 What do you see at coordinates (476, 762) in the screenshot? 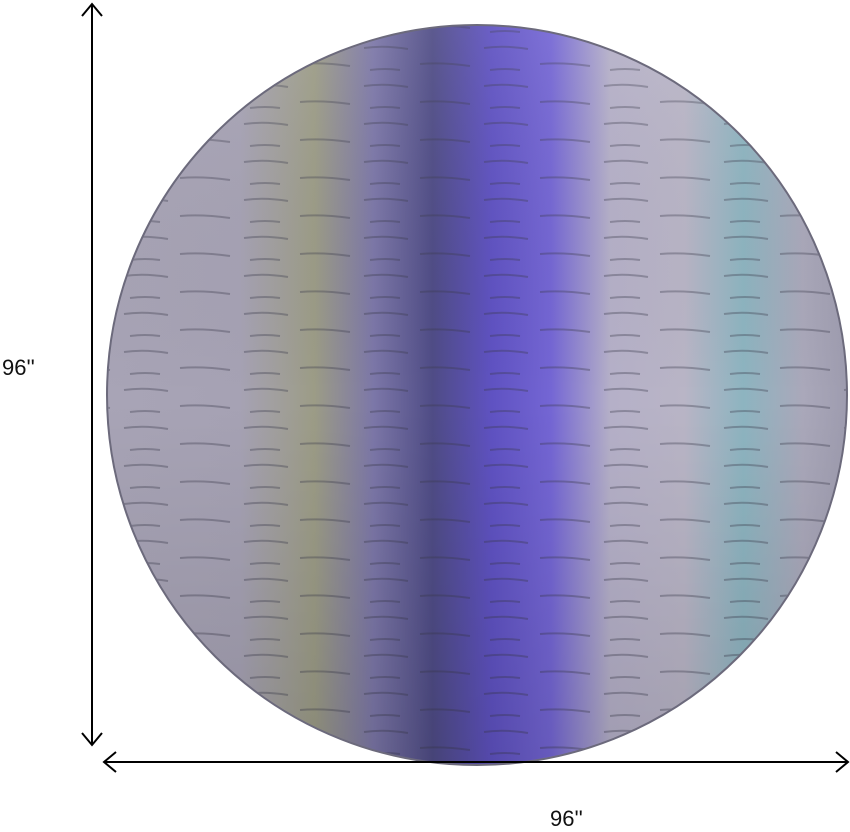
I see `width-arrow` at bounding box center [476, 762].